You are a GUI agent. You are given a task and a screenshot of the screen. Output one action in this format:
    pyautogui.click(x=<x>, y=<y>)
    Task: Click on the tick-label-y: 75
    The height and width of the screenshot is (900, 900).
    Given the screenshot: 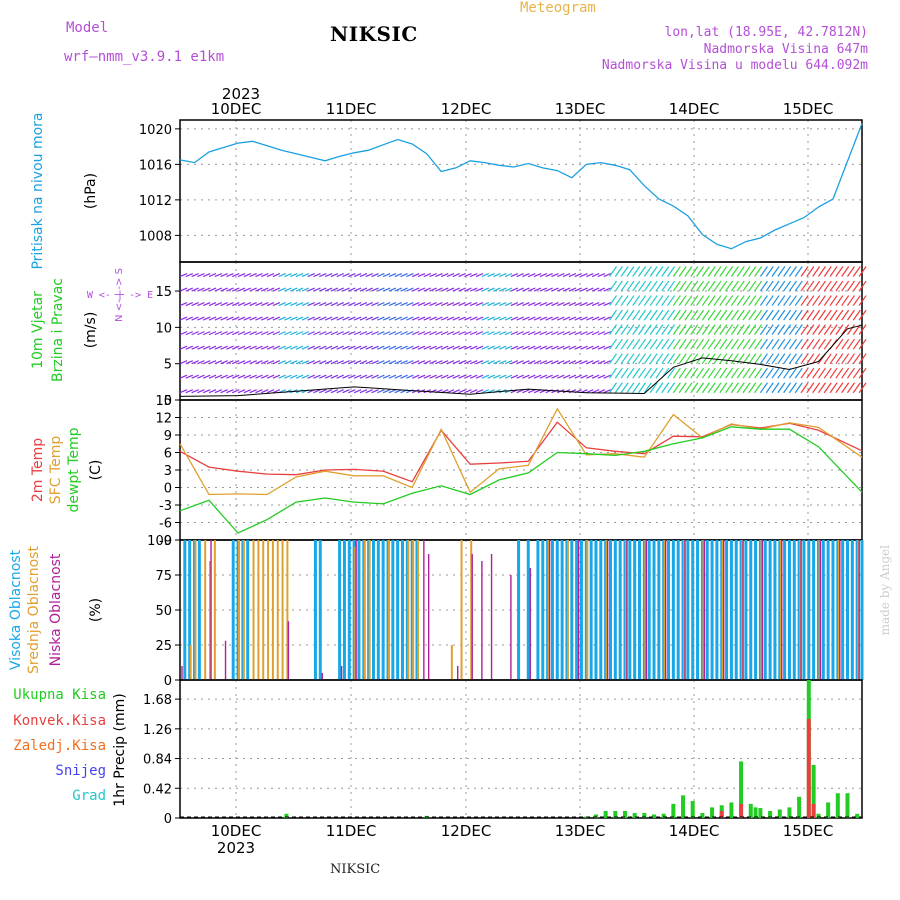 What is the action you would take?
    pyautogui.click(x=163, y=576)
    